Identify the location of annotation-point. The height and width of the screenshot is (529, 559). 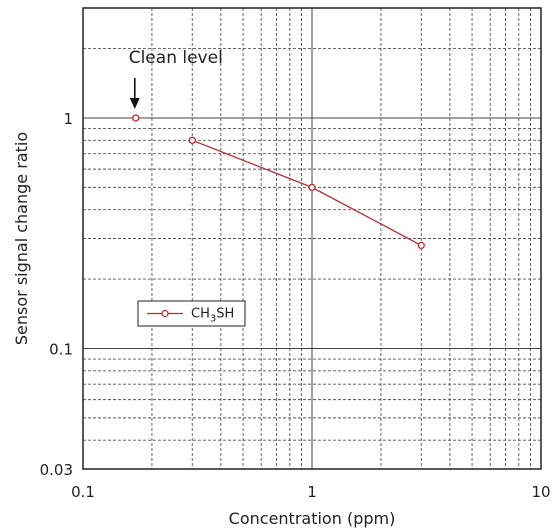
(136, 118).